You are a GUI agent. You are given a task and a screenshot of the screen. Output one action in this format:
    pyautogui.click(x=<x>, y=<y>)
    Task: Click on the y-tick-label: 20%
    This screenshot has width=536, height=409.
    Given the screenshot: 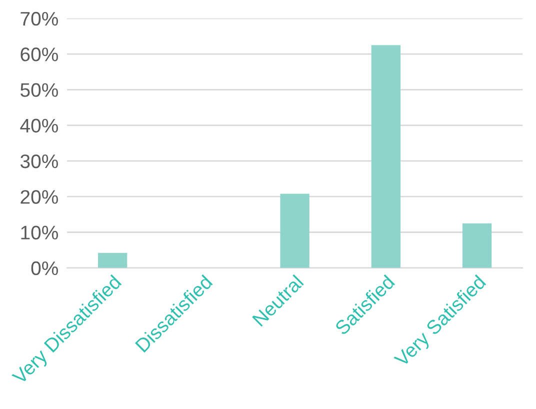 What is the action you would take?
    pyautogui.click(x=39, y=197)
    